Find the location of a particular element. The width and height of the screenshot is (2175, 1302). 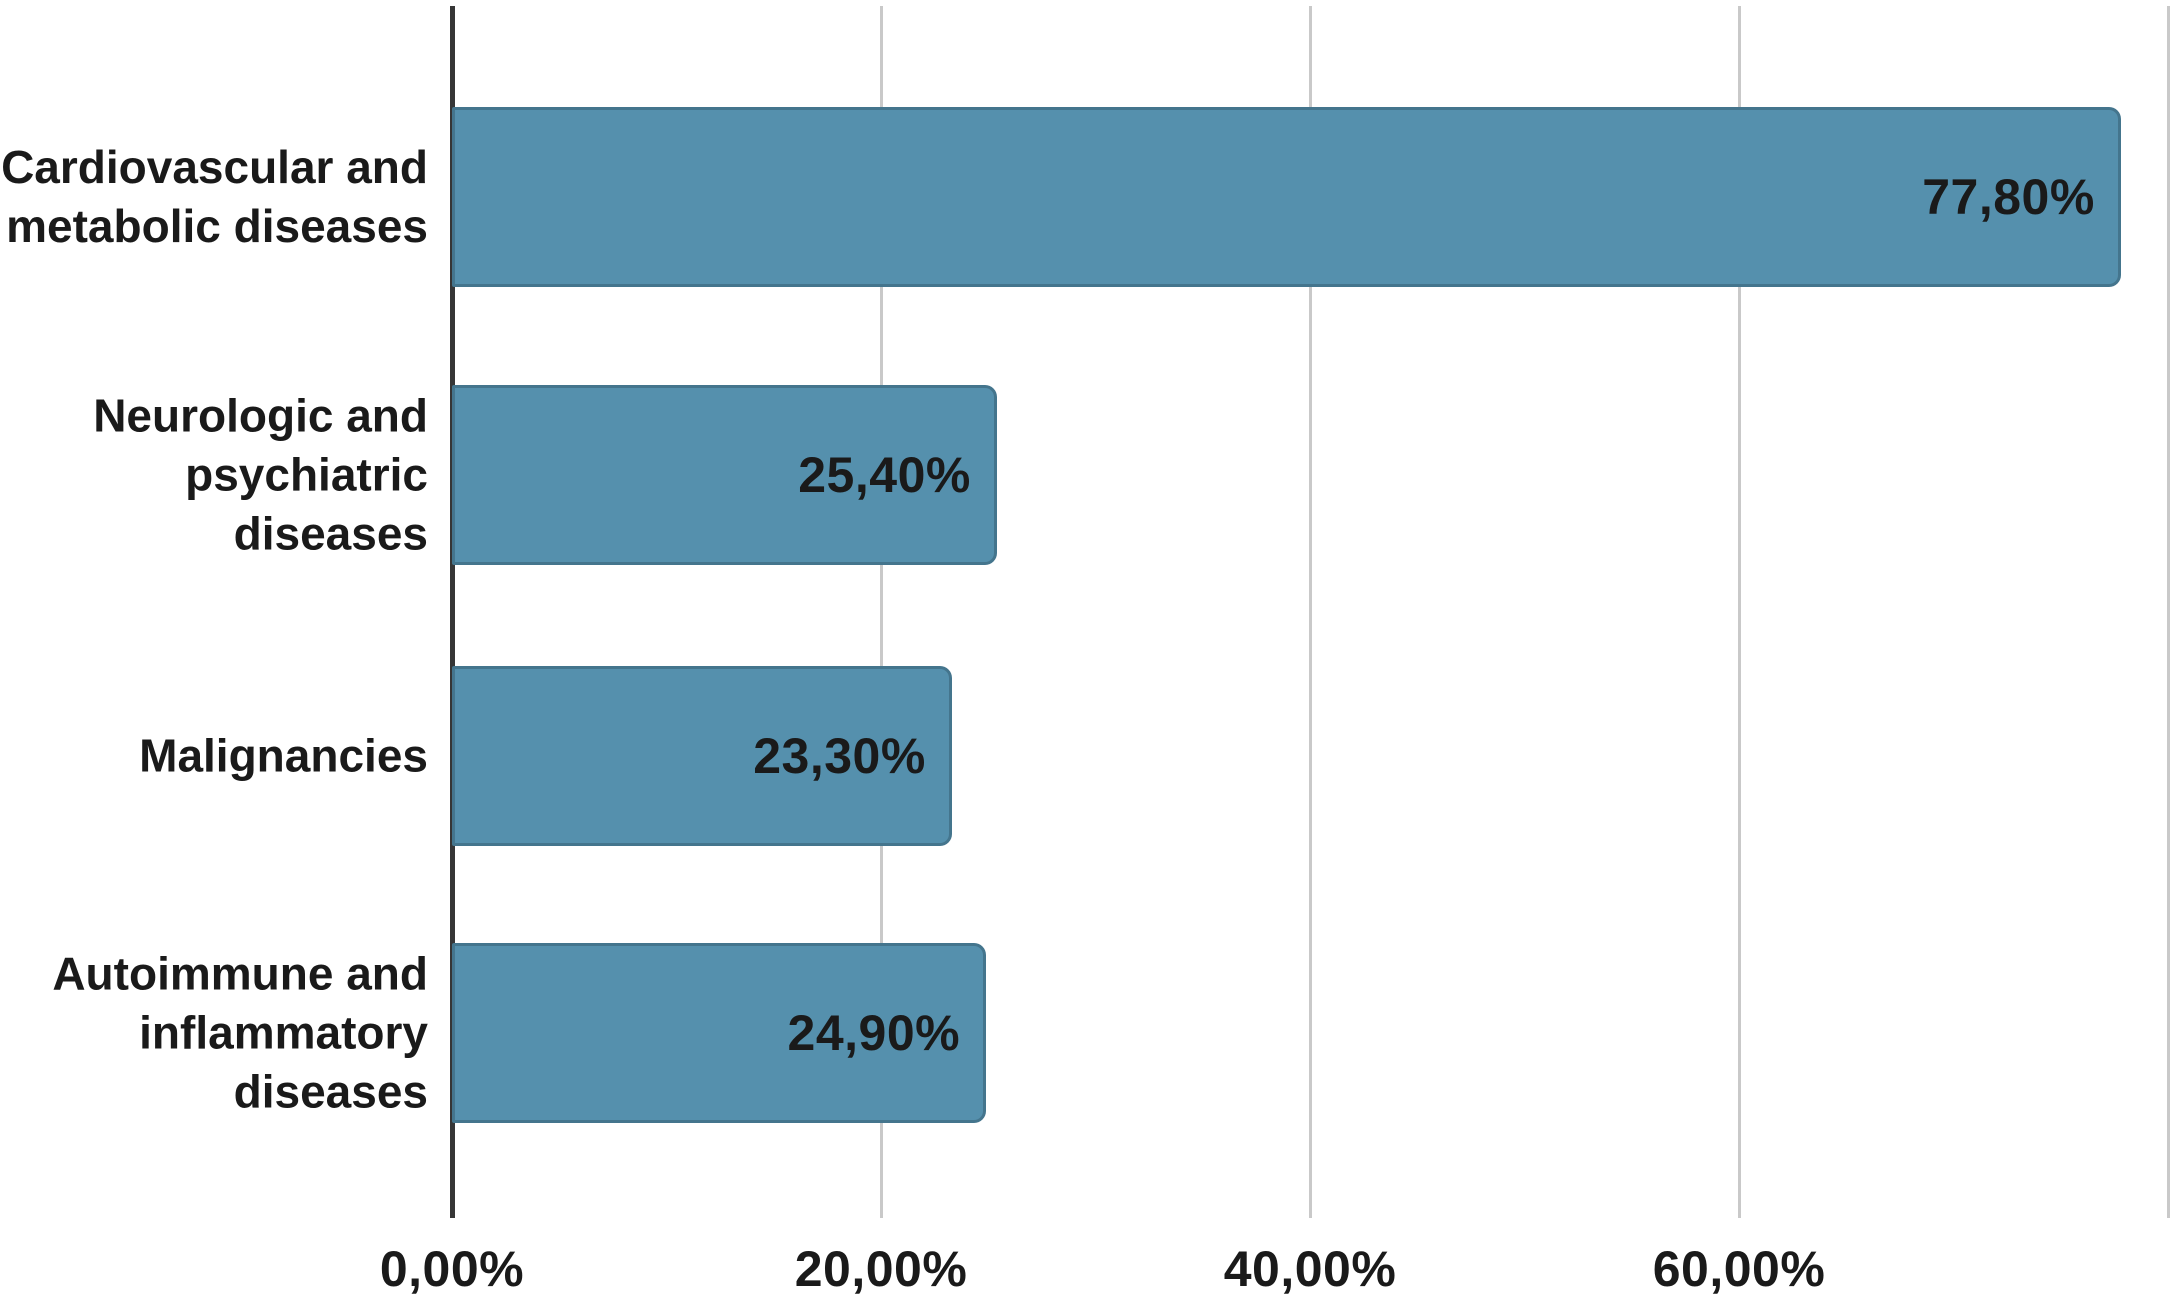

y-axis-zero-line is located at coordinates (452, 612).